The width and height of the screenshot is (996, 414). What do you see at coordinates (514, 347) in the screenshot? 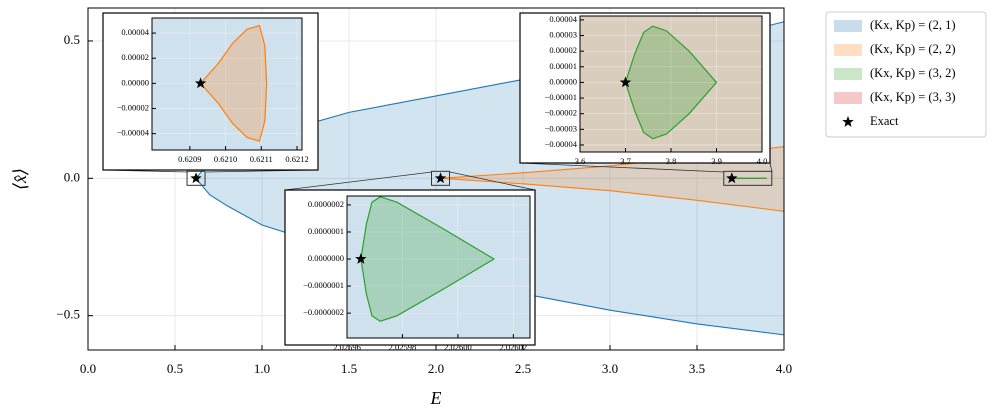
I see `inset-x-tick-label: 2.02602` at bounding box center [514, 347].